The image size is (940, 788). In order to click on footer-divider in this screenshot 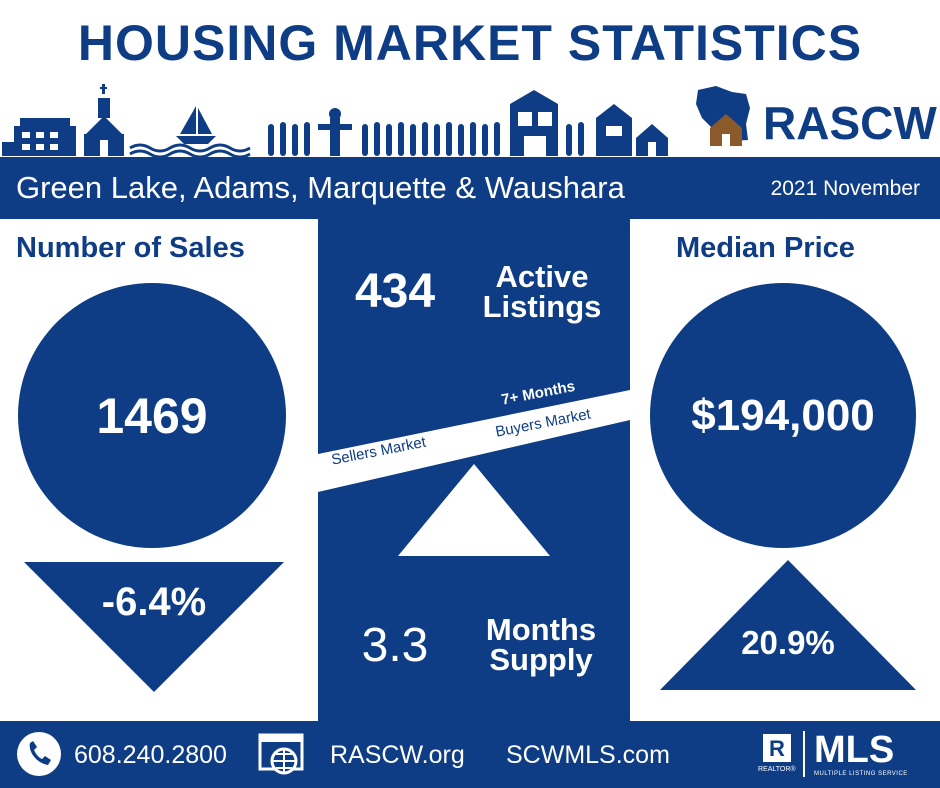, I will do `click(804, 754)`.